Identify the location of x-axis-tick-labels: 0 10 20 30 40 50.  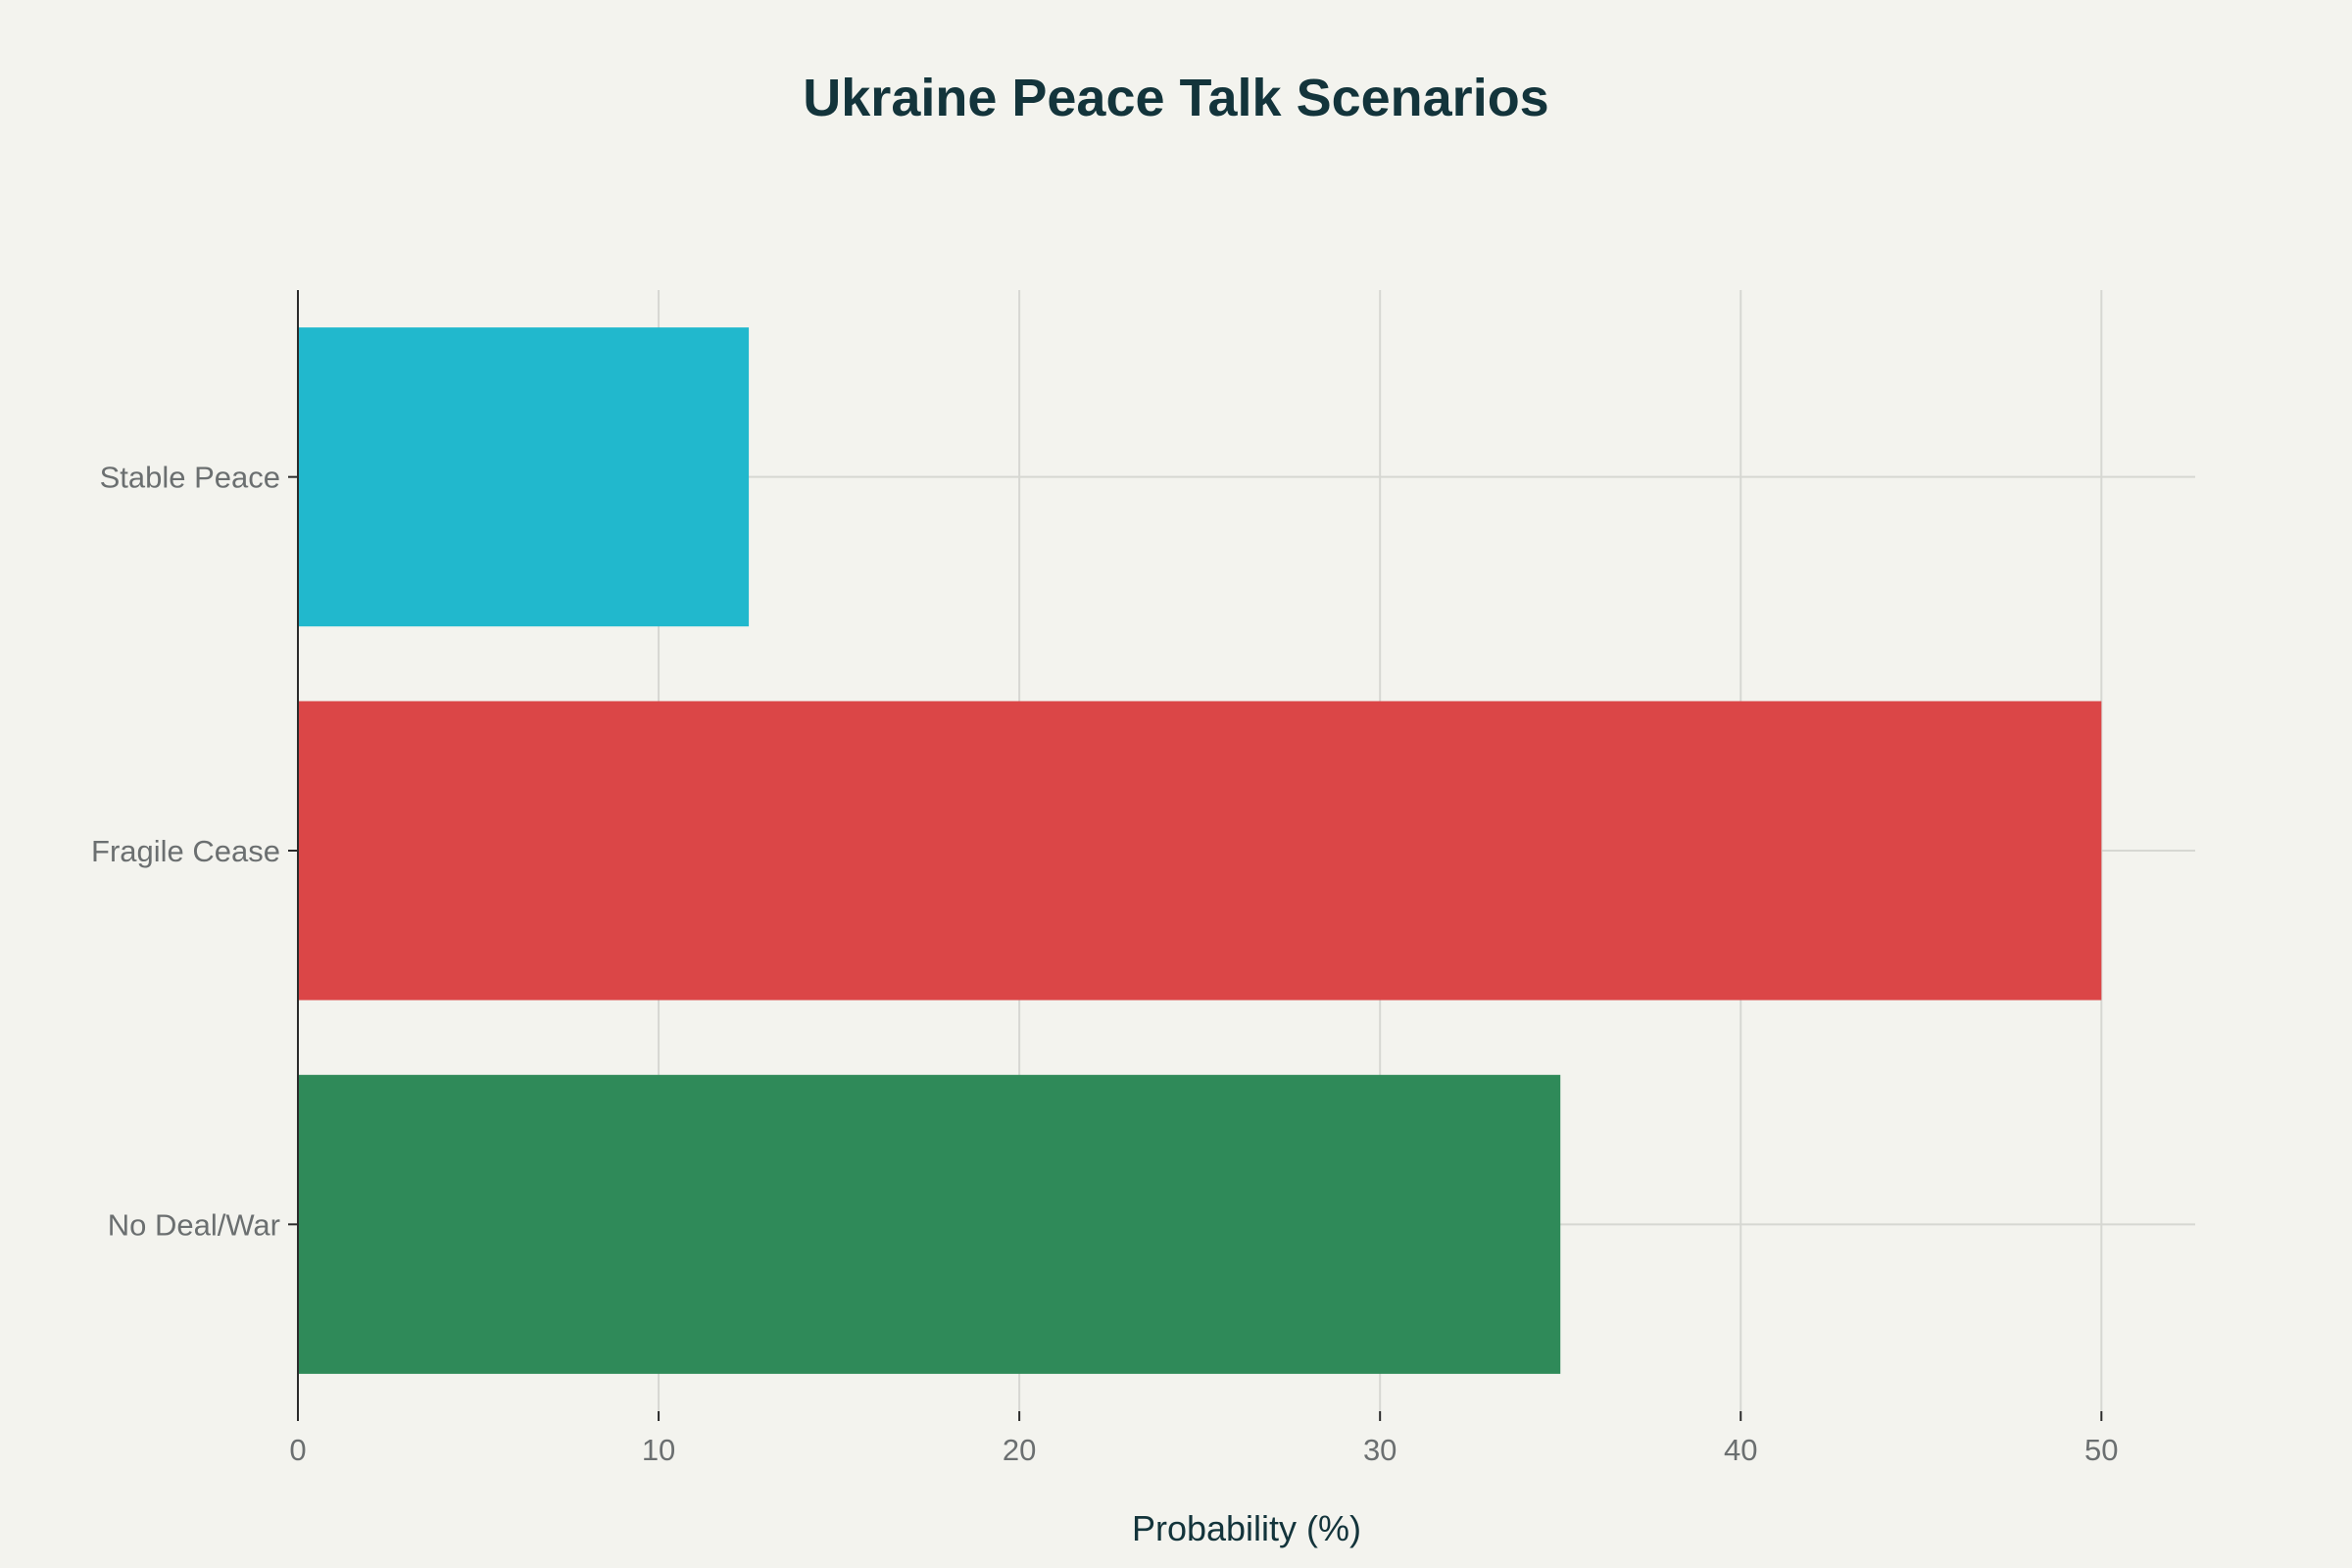
(1203, 1450).